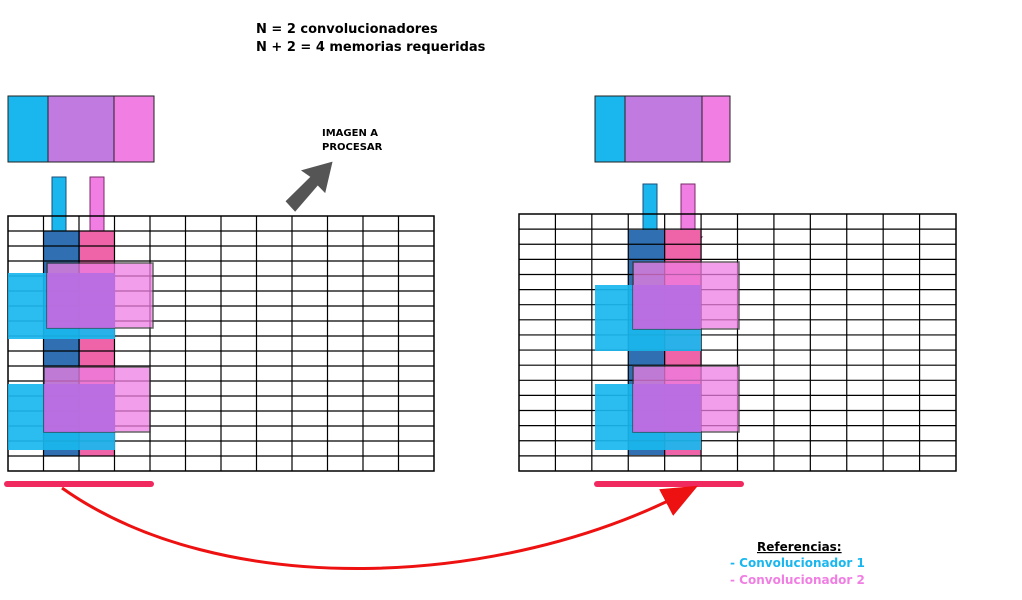 The image size is (1022, 600). I want to click on legend-item-conv1: - Convolucionador 1, so click(797, 563).